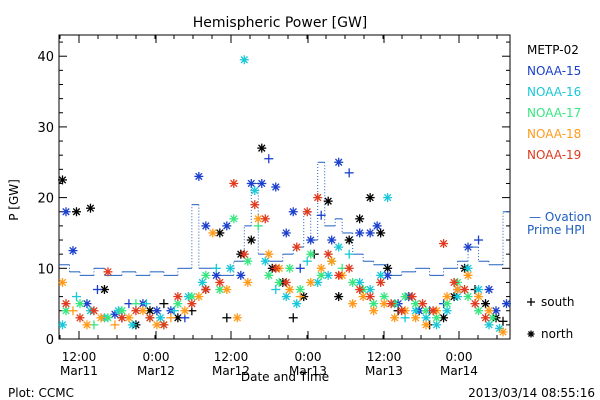  What do you see at coordinates (285, 377) in the screenshot?
I see `x-axis-label: Date and Time` at bounding box center [285, 377].